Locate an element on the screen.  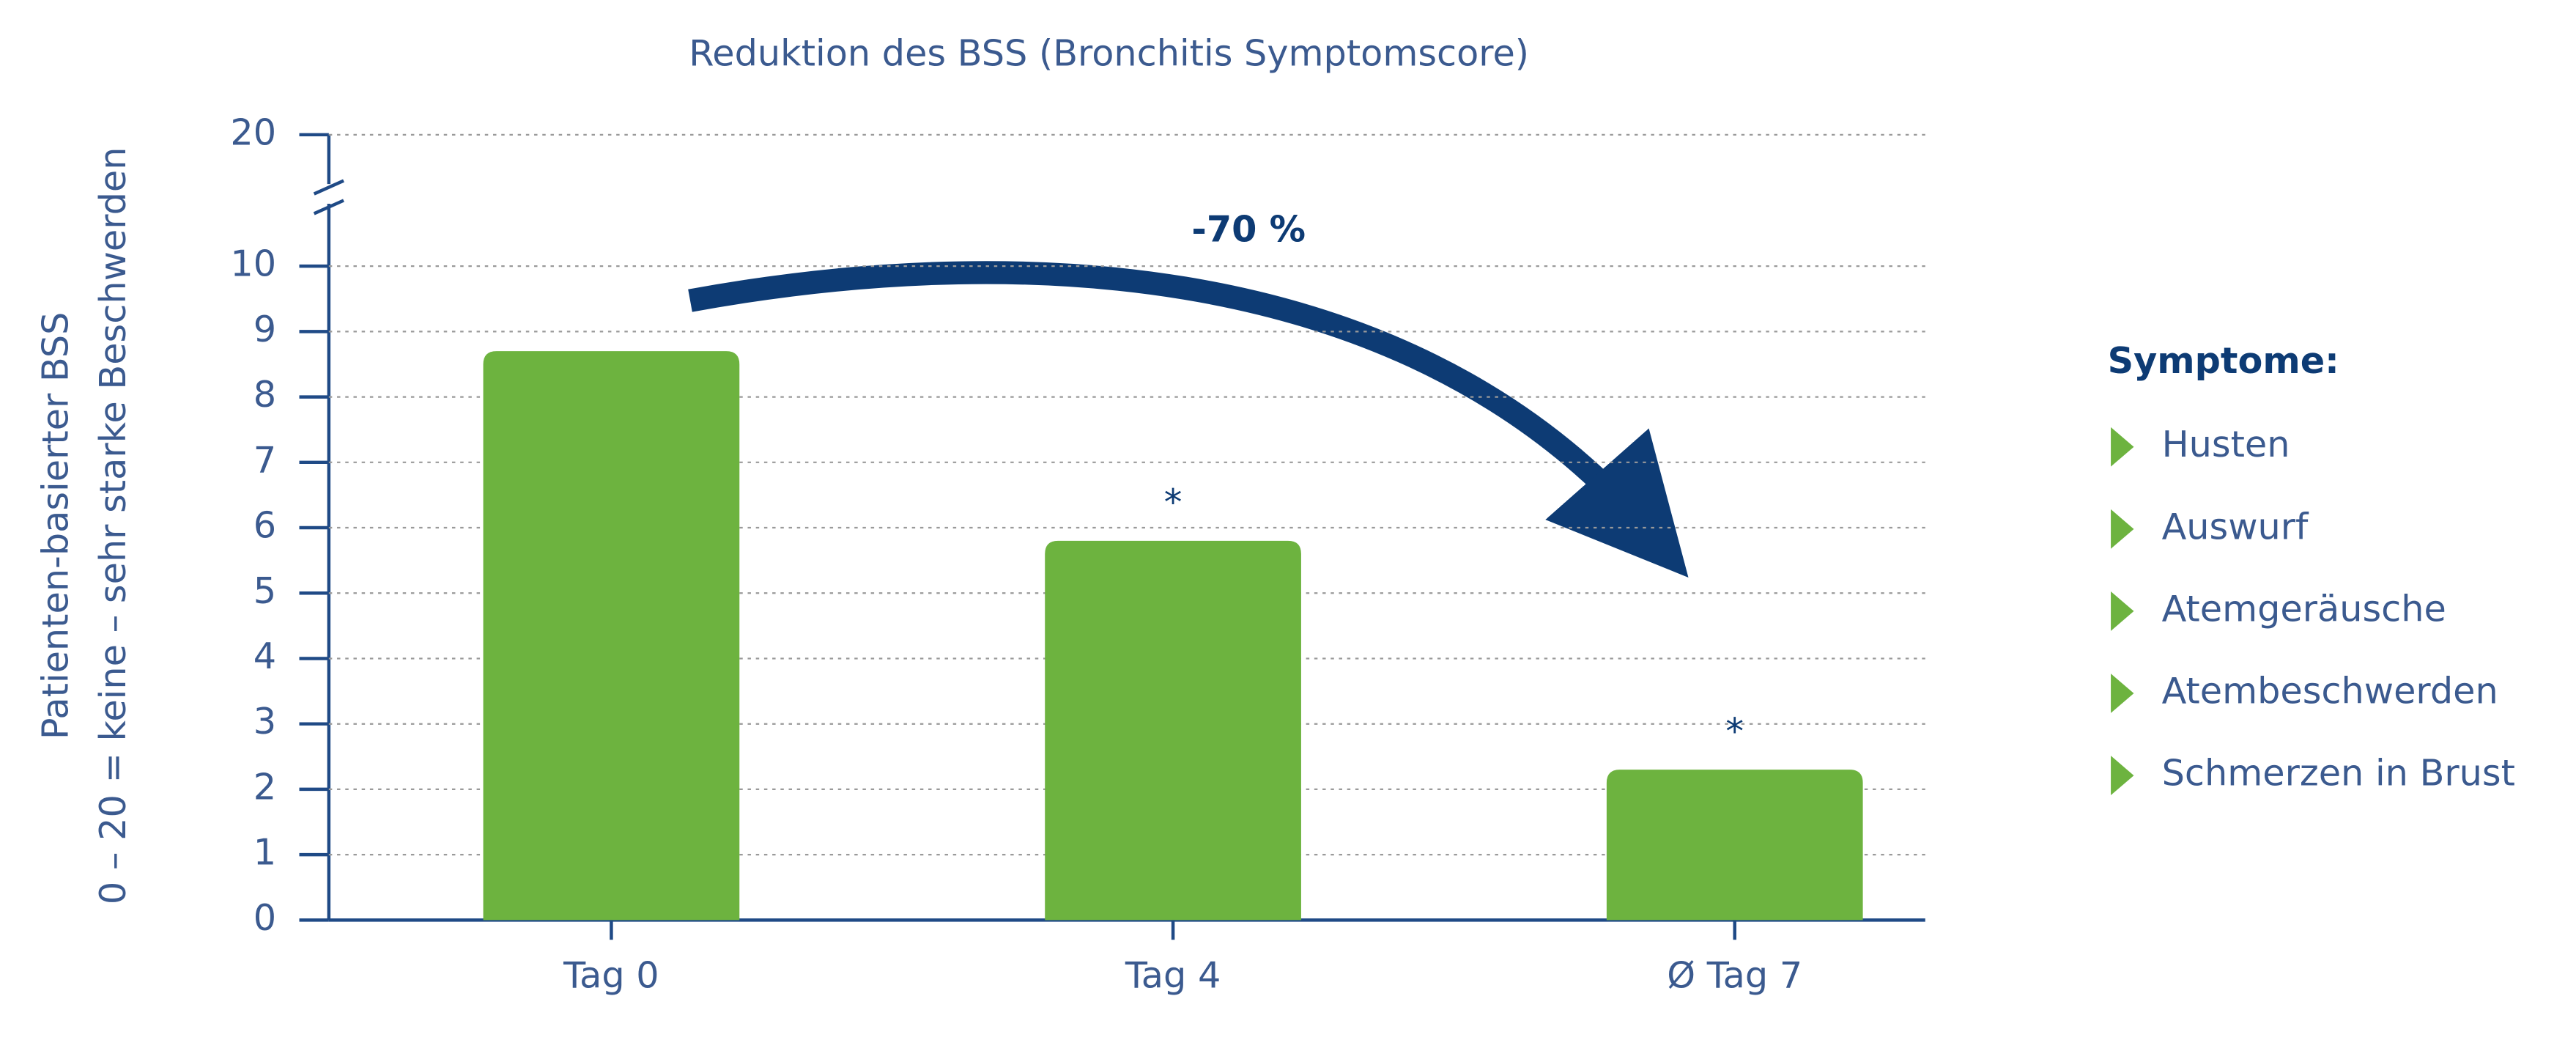
y-tick-label: 4 is located at coordinates (264, 656).